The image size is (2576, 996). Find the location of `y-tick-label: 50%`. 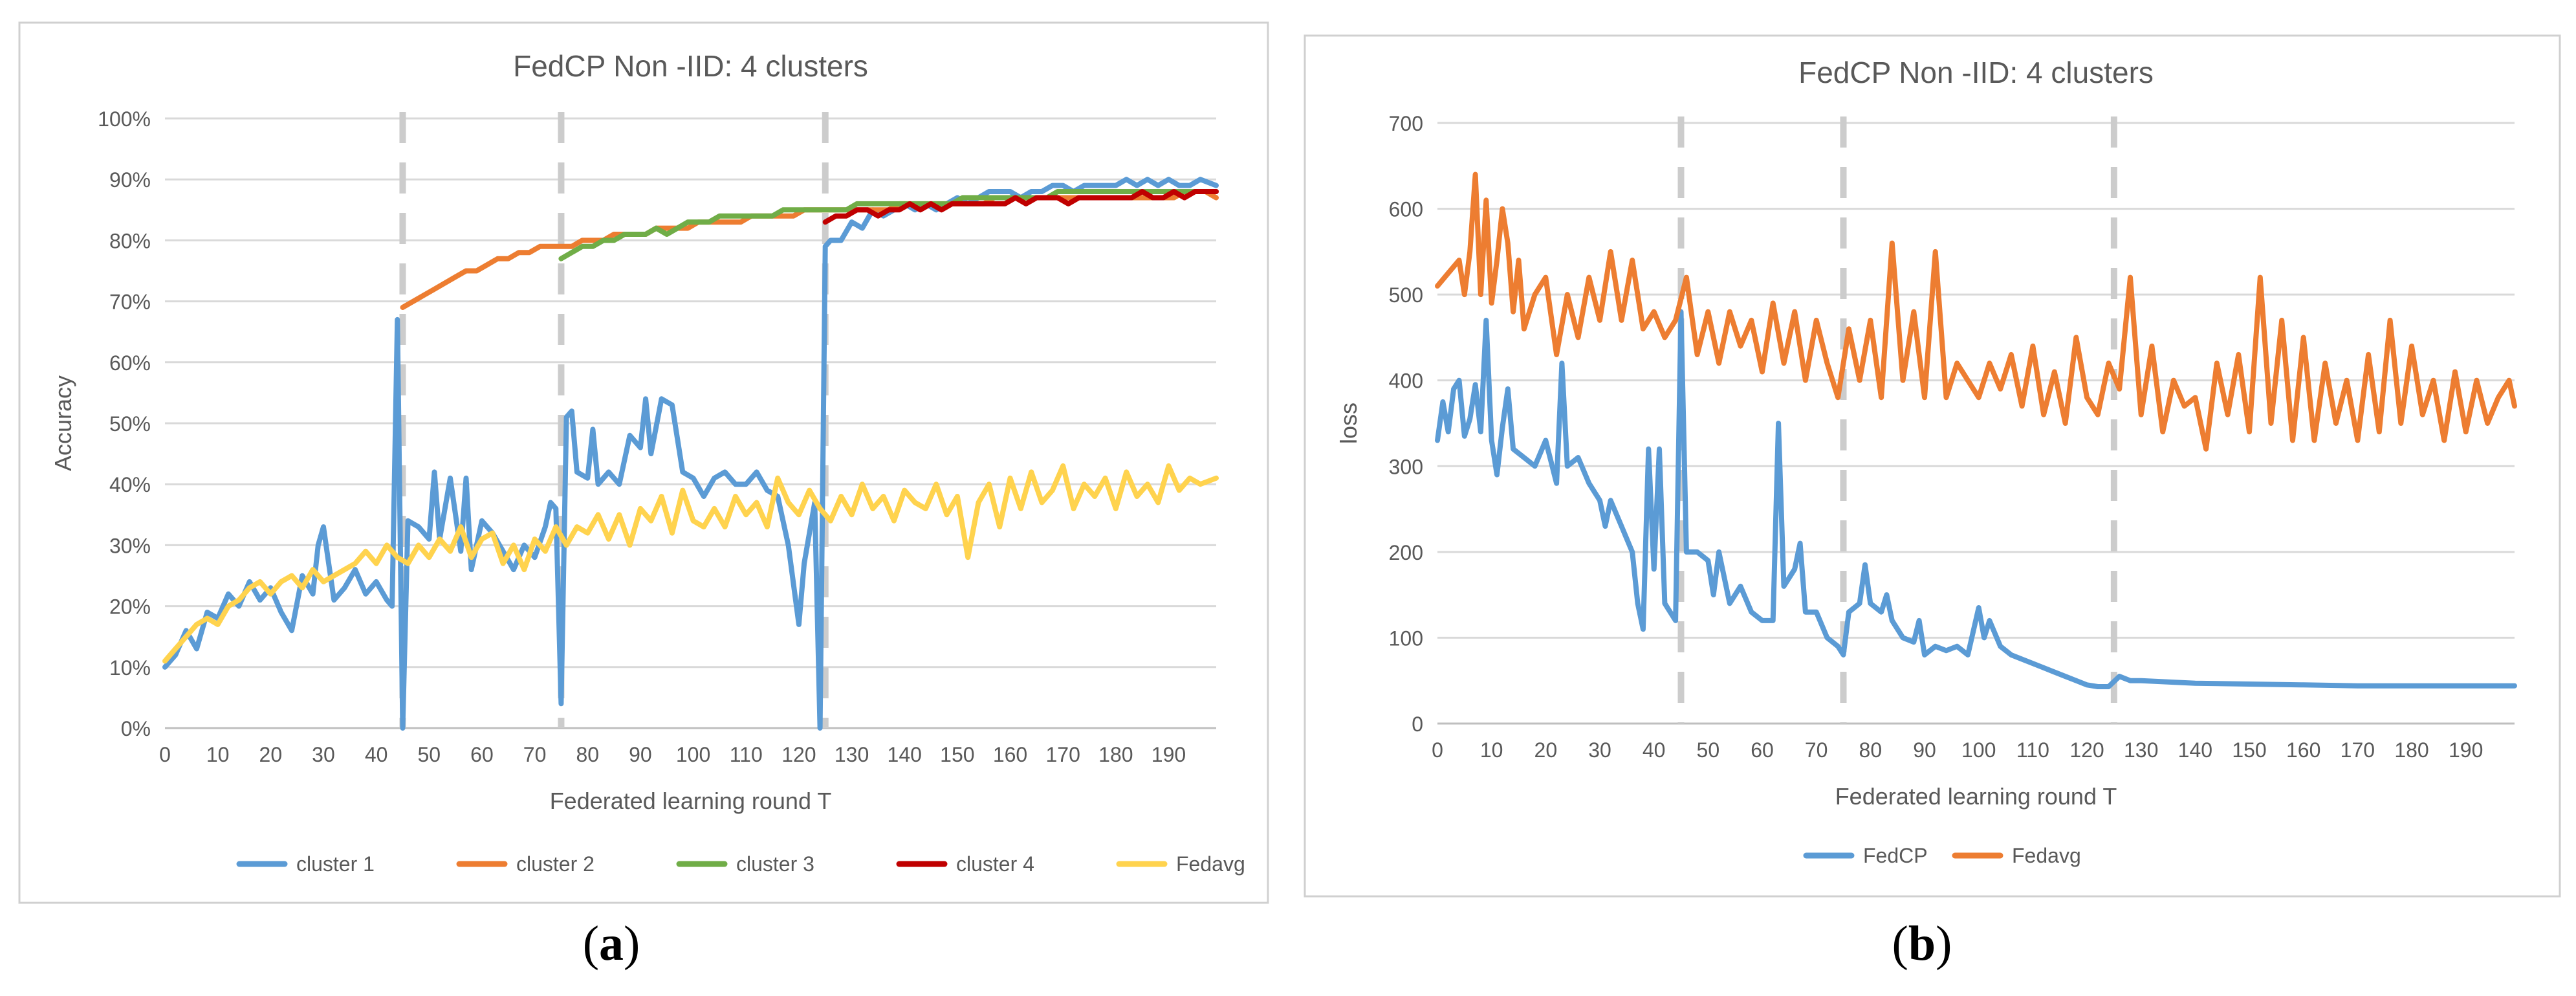

y-tick-label: 50% is located at coordinates (130, 424).